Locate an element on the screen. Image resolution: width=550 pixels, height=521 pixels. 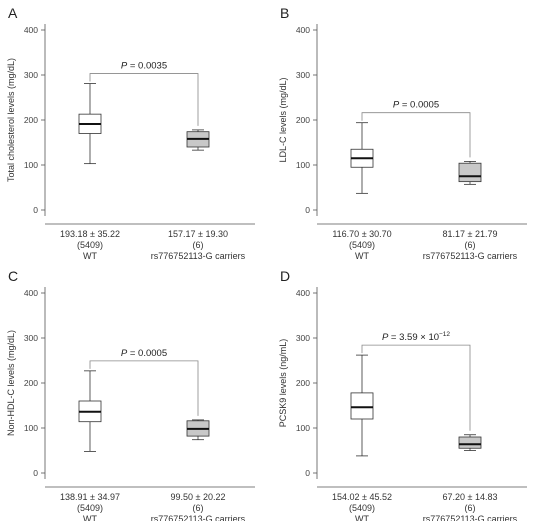
category-stat: 81.17 ± 21.79 is located at coordinates (470, 234).